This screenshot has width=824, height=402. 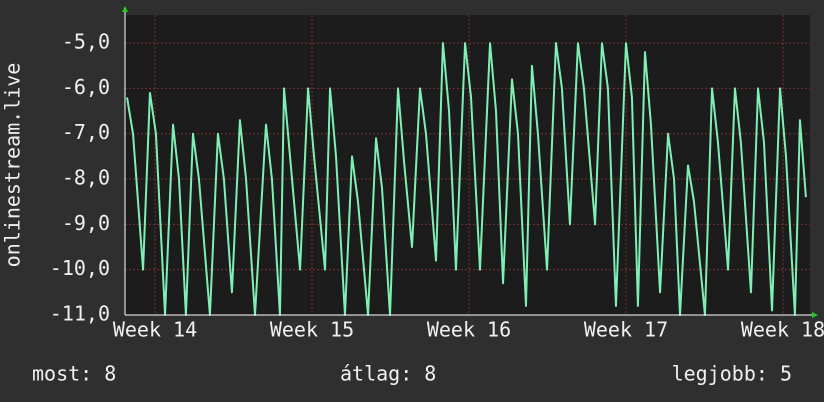 What do you see at coordinates (86, 42) in the screenshot?
I see `y-tick-label: -5,0` at bounding box center [86, 42].